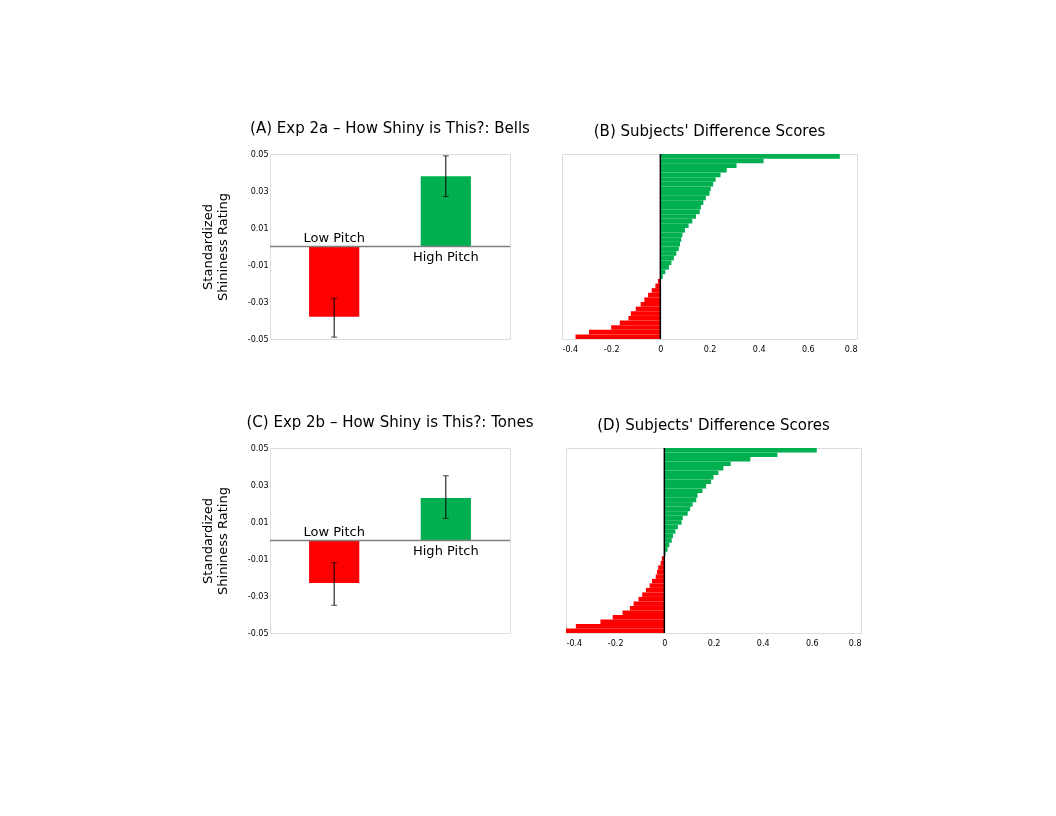 Image resolution: width=1056 pixels, height=816 pixels. What do you see at coordinates (709, 131) in the screenshot?
I see `chart-title: (B) Subjects' Difference Scores` at bounding box center [709, 131].